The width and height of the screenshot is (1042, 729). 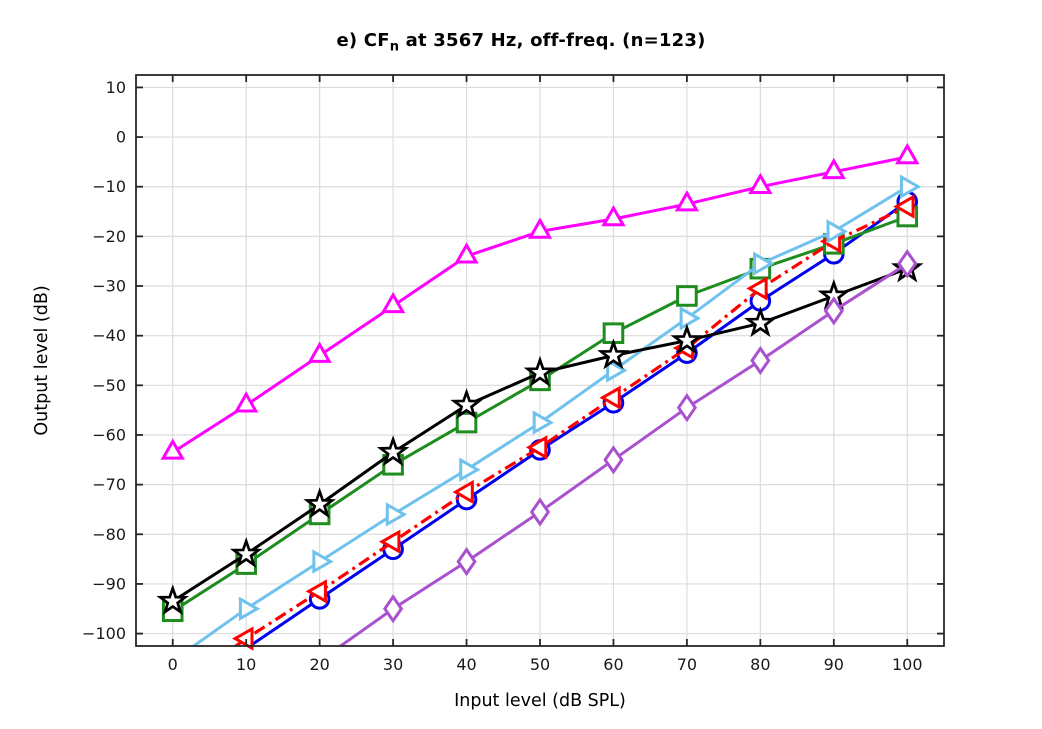 What do you see at coordinates (613, 664) in the screenshot?
I see `x-tick-label: 60` at bounding box center [613, 664].